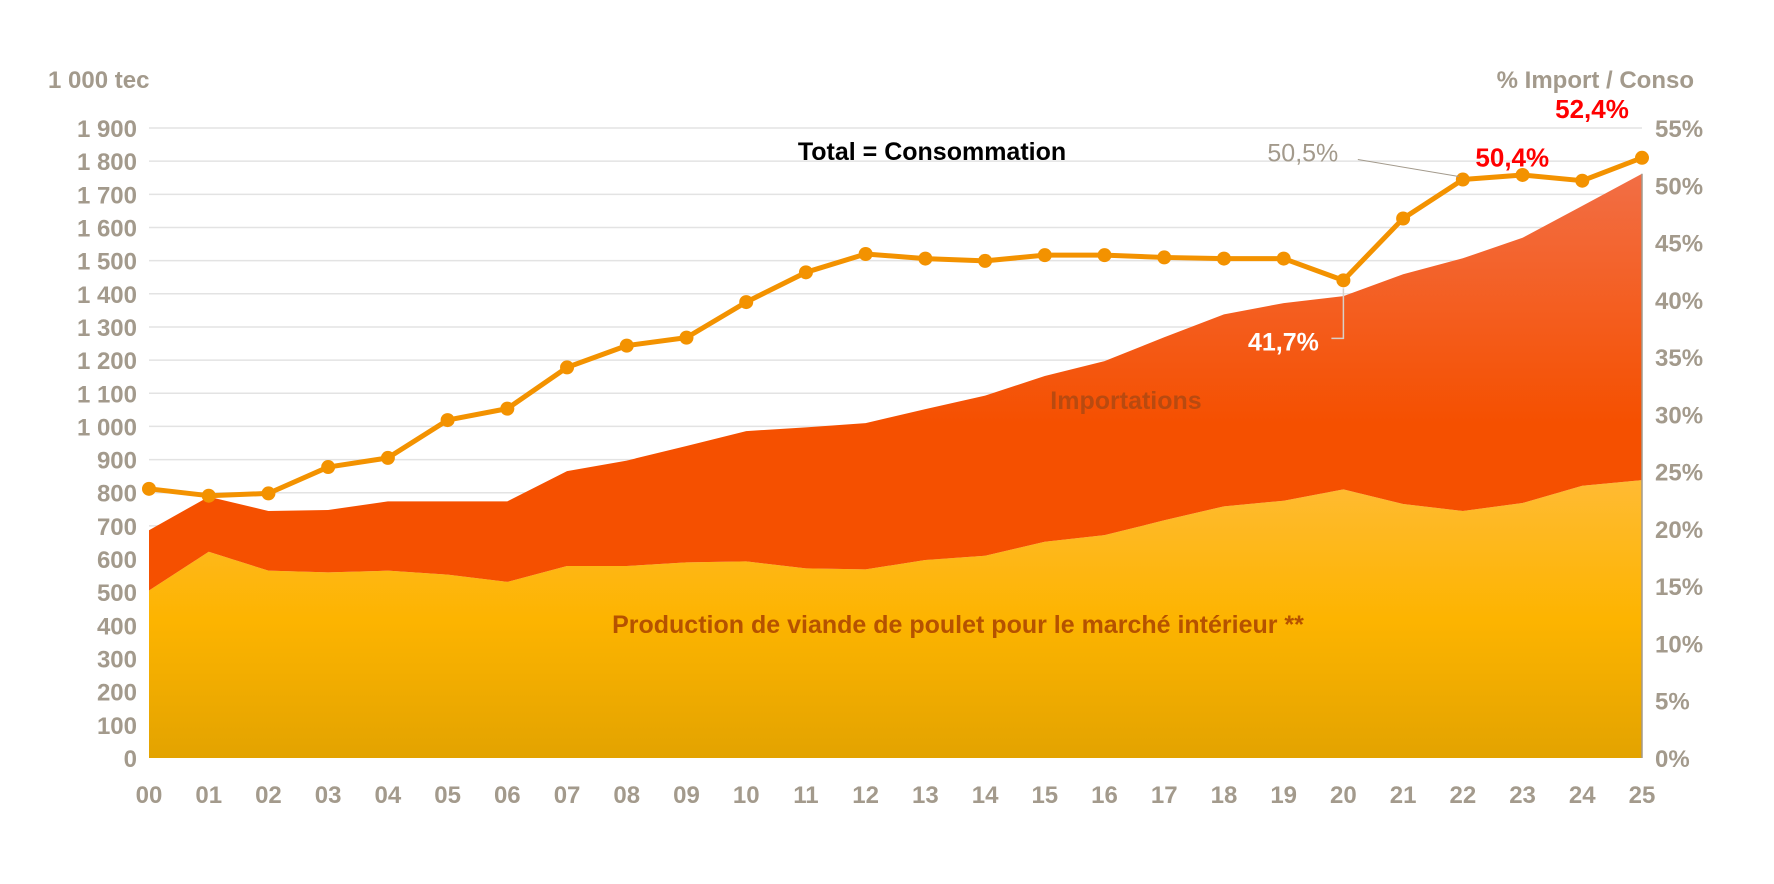 This screenshot has height=884, width=1774. Describe the element at coordinates (1104, 795) in the screenshot. I see `x-tick-label: 16` at that location.